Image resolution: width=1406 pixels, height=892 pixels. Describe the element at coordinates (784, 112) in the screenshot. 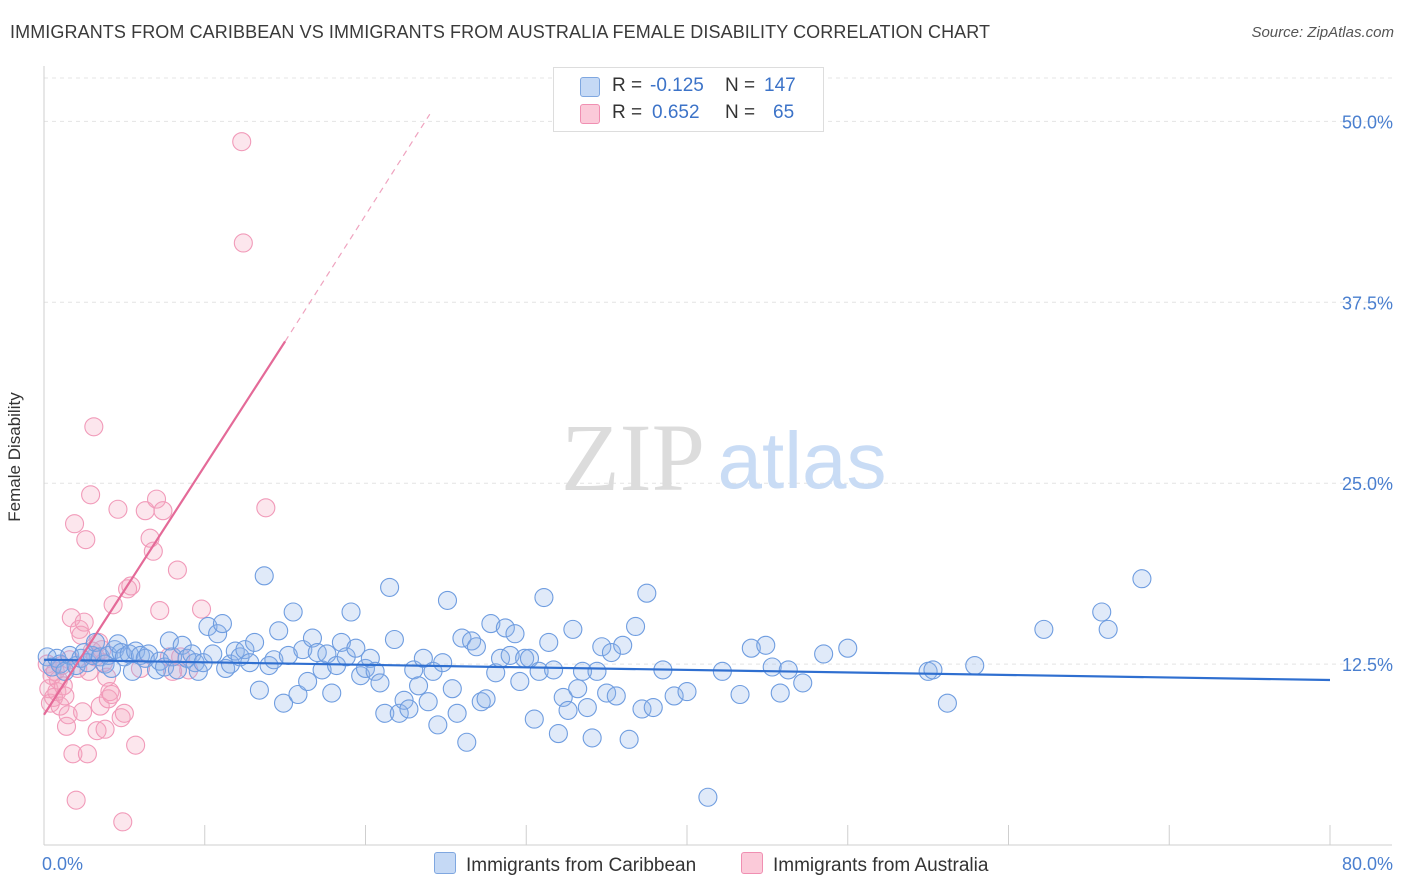

I see `legend-n-value: 65` at that location.